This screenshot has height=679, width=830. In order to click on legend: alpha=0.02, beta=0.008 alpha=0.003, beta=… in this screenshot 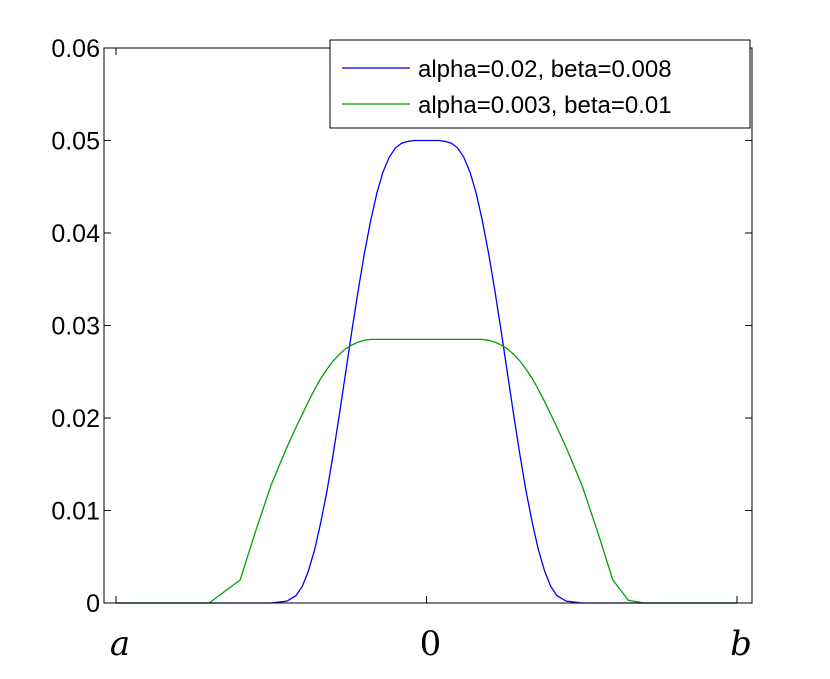, I will do `click(540, 84)`.